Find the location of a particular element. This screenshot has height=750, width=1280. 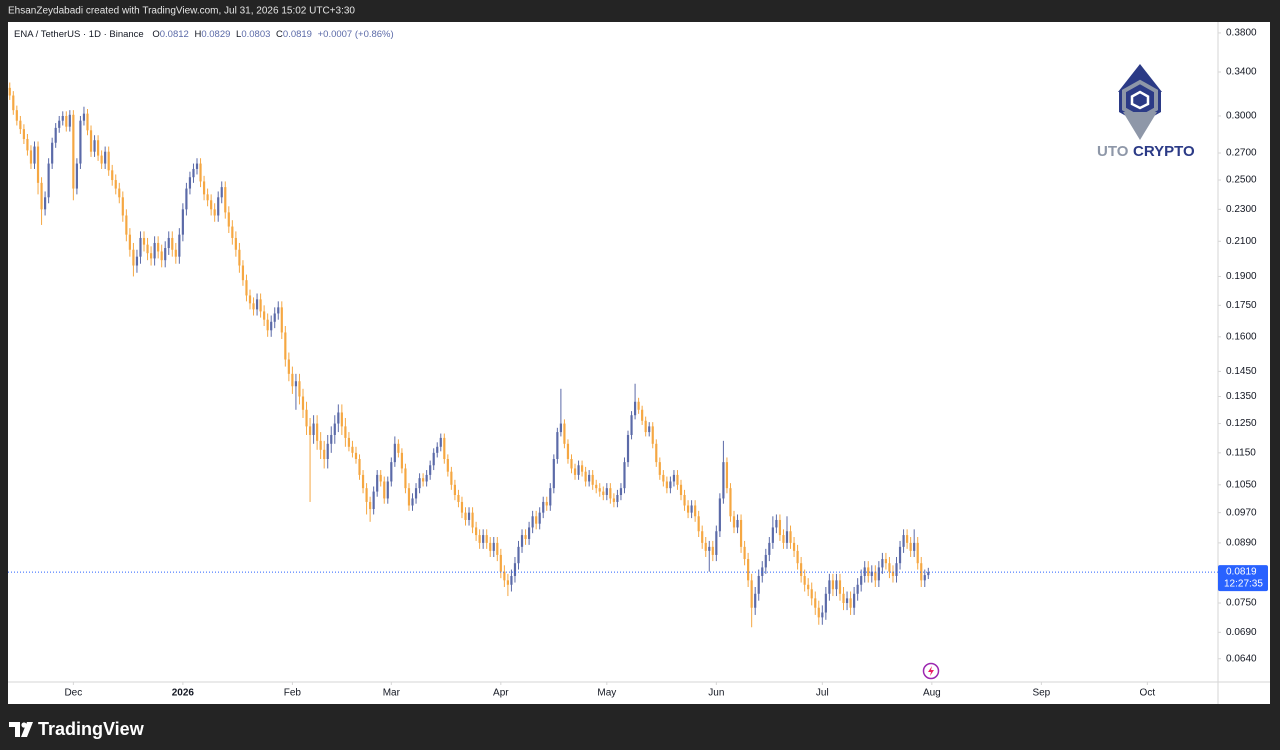

y-tick-label: 0.1900 is located at coordinates (1241, 276).